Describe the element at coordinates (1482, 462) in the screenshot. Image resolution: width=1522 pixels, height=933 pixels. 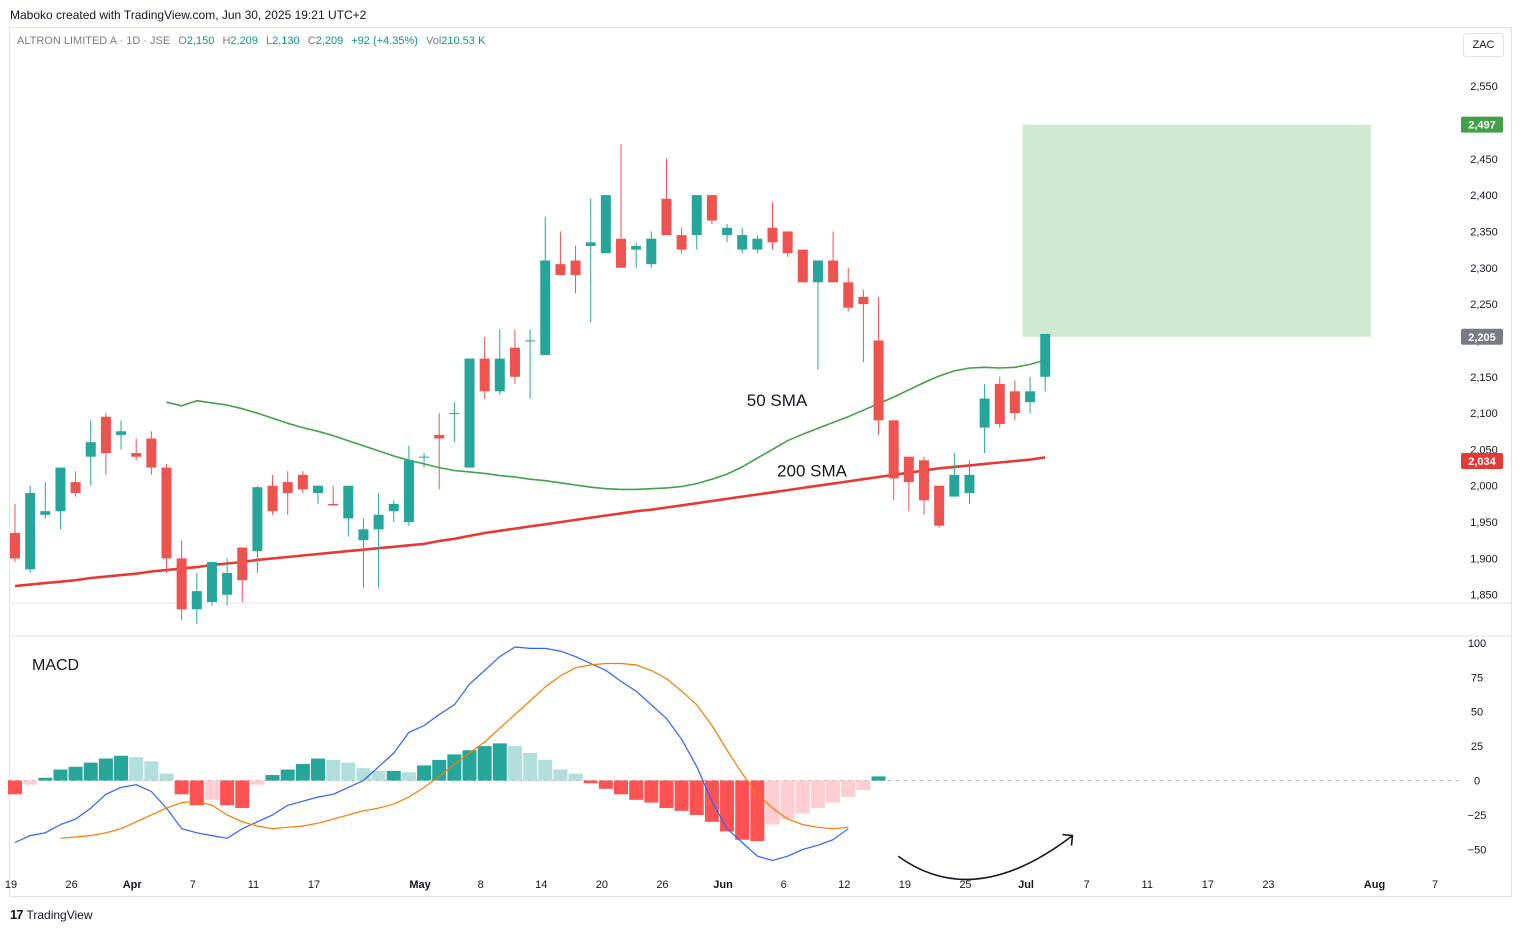
I see `price-badge-text: 2,034` at that location.